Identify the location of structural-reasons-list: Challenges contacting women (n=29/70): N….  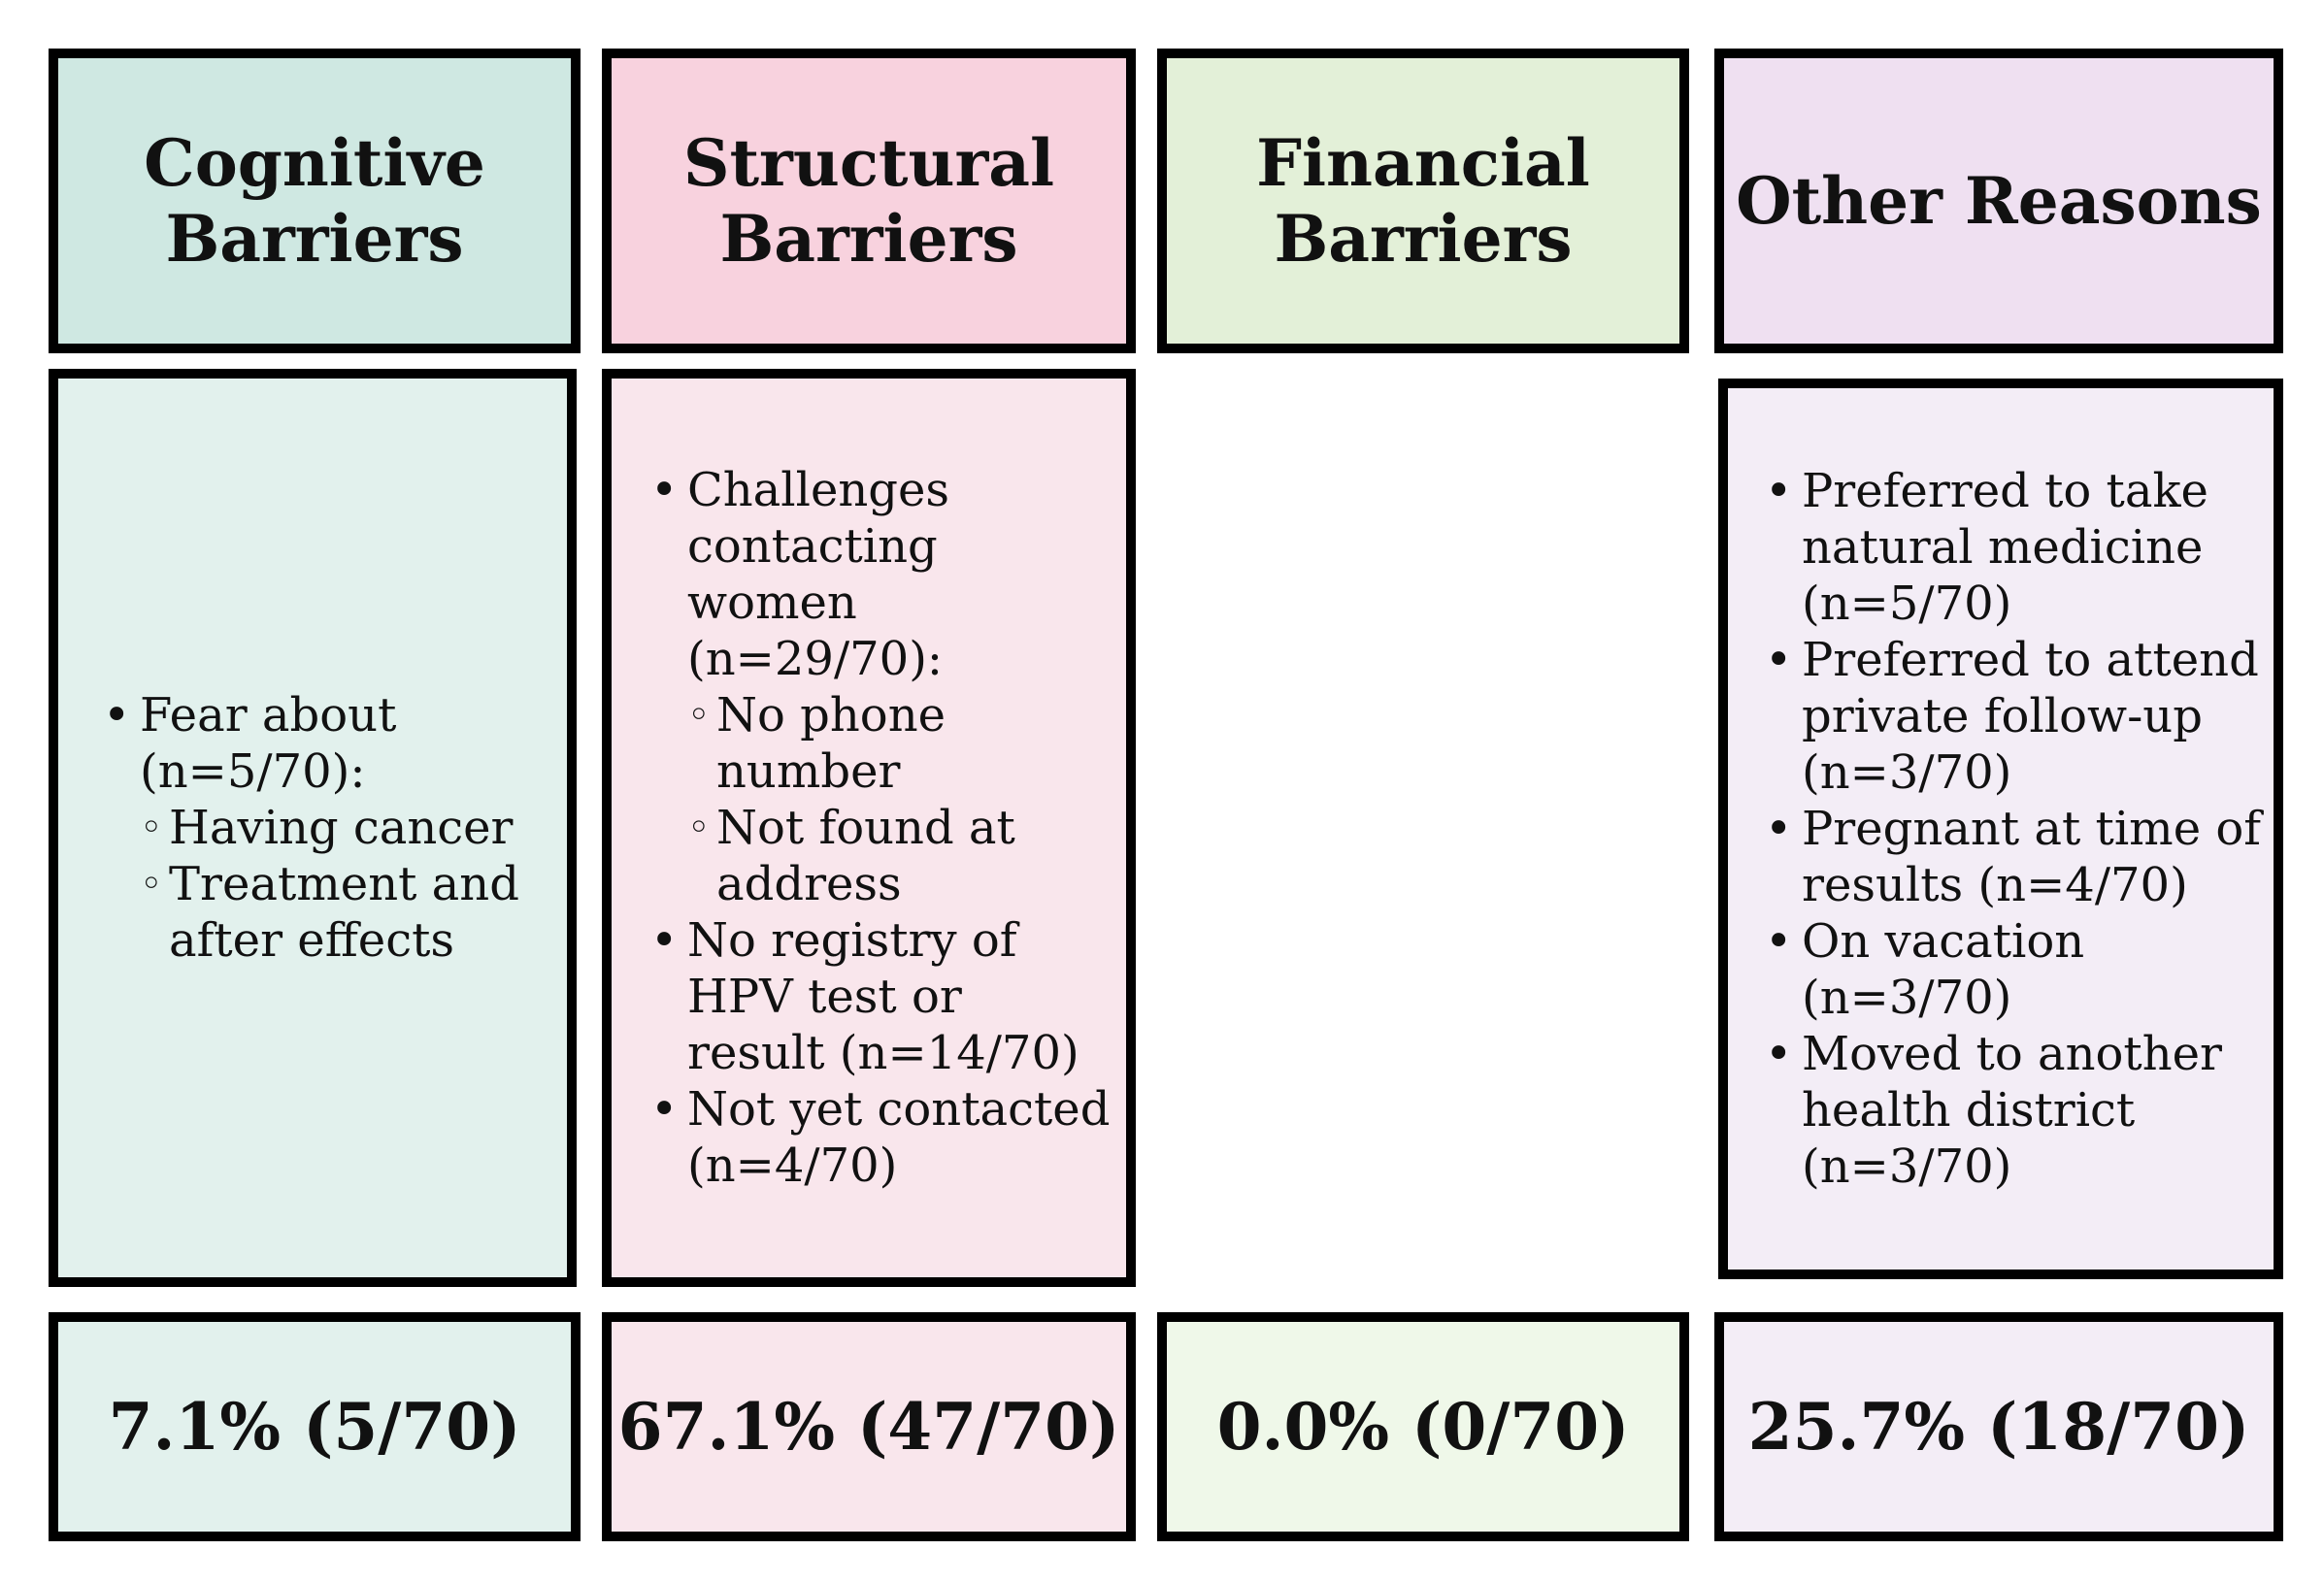
(881, 828).